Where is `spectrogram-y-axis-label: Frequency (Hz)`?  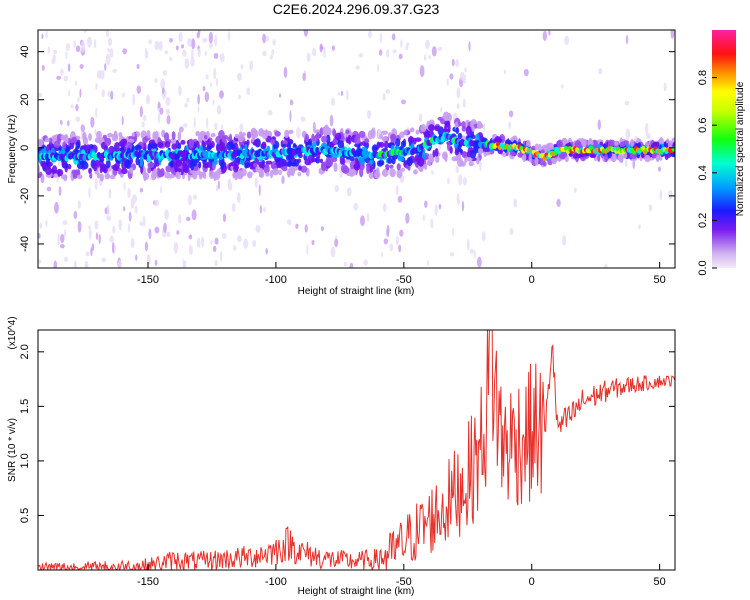
spectrogram-y-axis-label: Frequency (Hz) is located at coordinates (12, 149).